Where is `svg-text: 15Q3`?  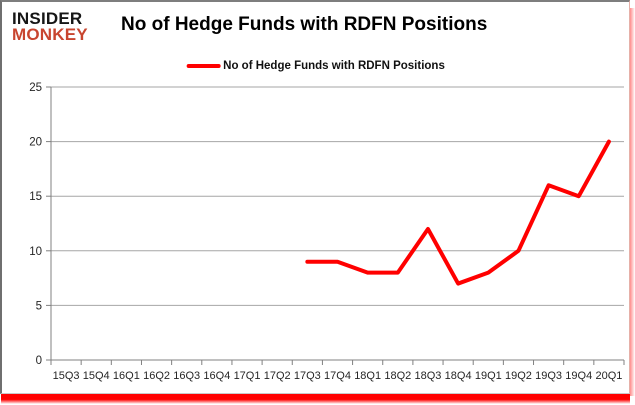
svg-text: 15Q3 is located at coordinates (66, 376).